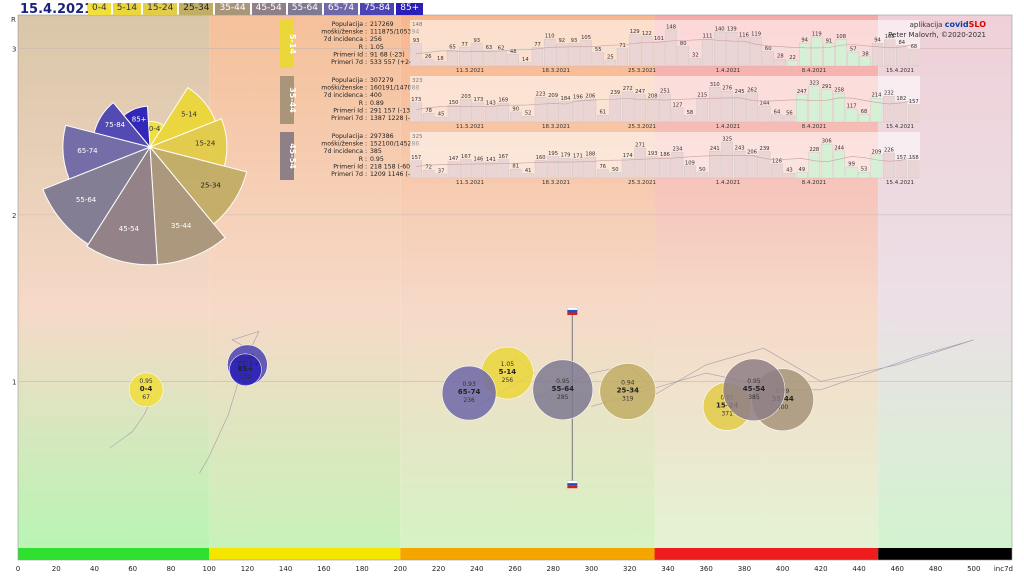 Image resolution: width=1024 pixels, height=576 pixels. I want to click on panel-bar-label: 22, so click(792, 58).